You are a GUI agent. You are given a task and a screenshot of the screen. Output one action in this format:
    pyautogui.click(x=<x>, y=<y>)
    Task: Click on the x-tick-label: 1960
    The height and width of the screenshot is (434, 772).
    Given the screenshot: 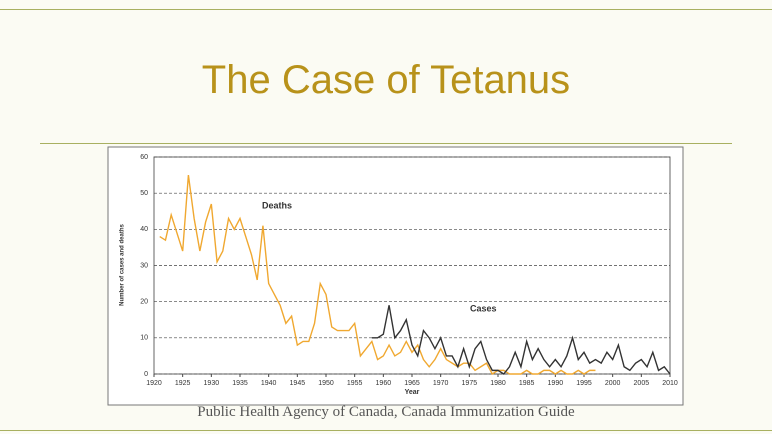 What is the action you would take?
    pyautogui.click(x=384, y=383)
    